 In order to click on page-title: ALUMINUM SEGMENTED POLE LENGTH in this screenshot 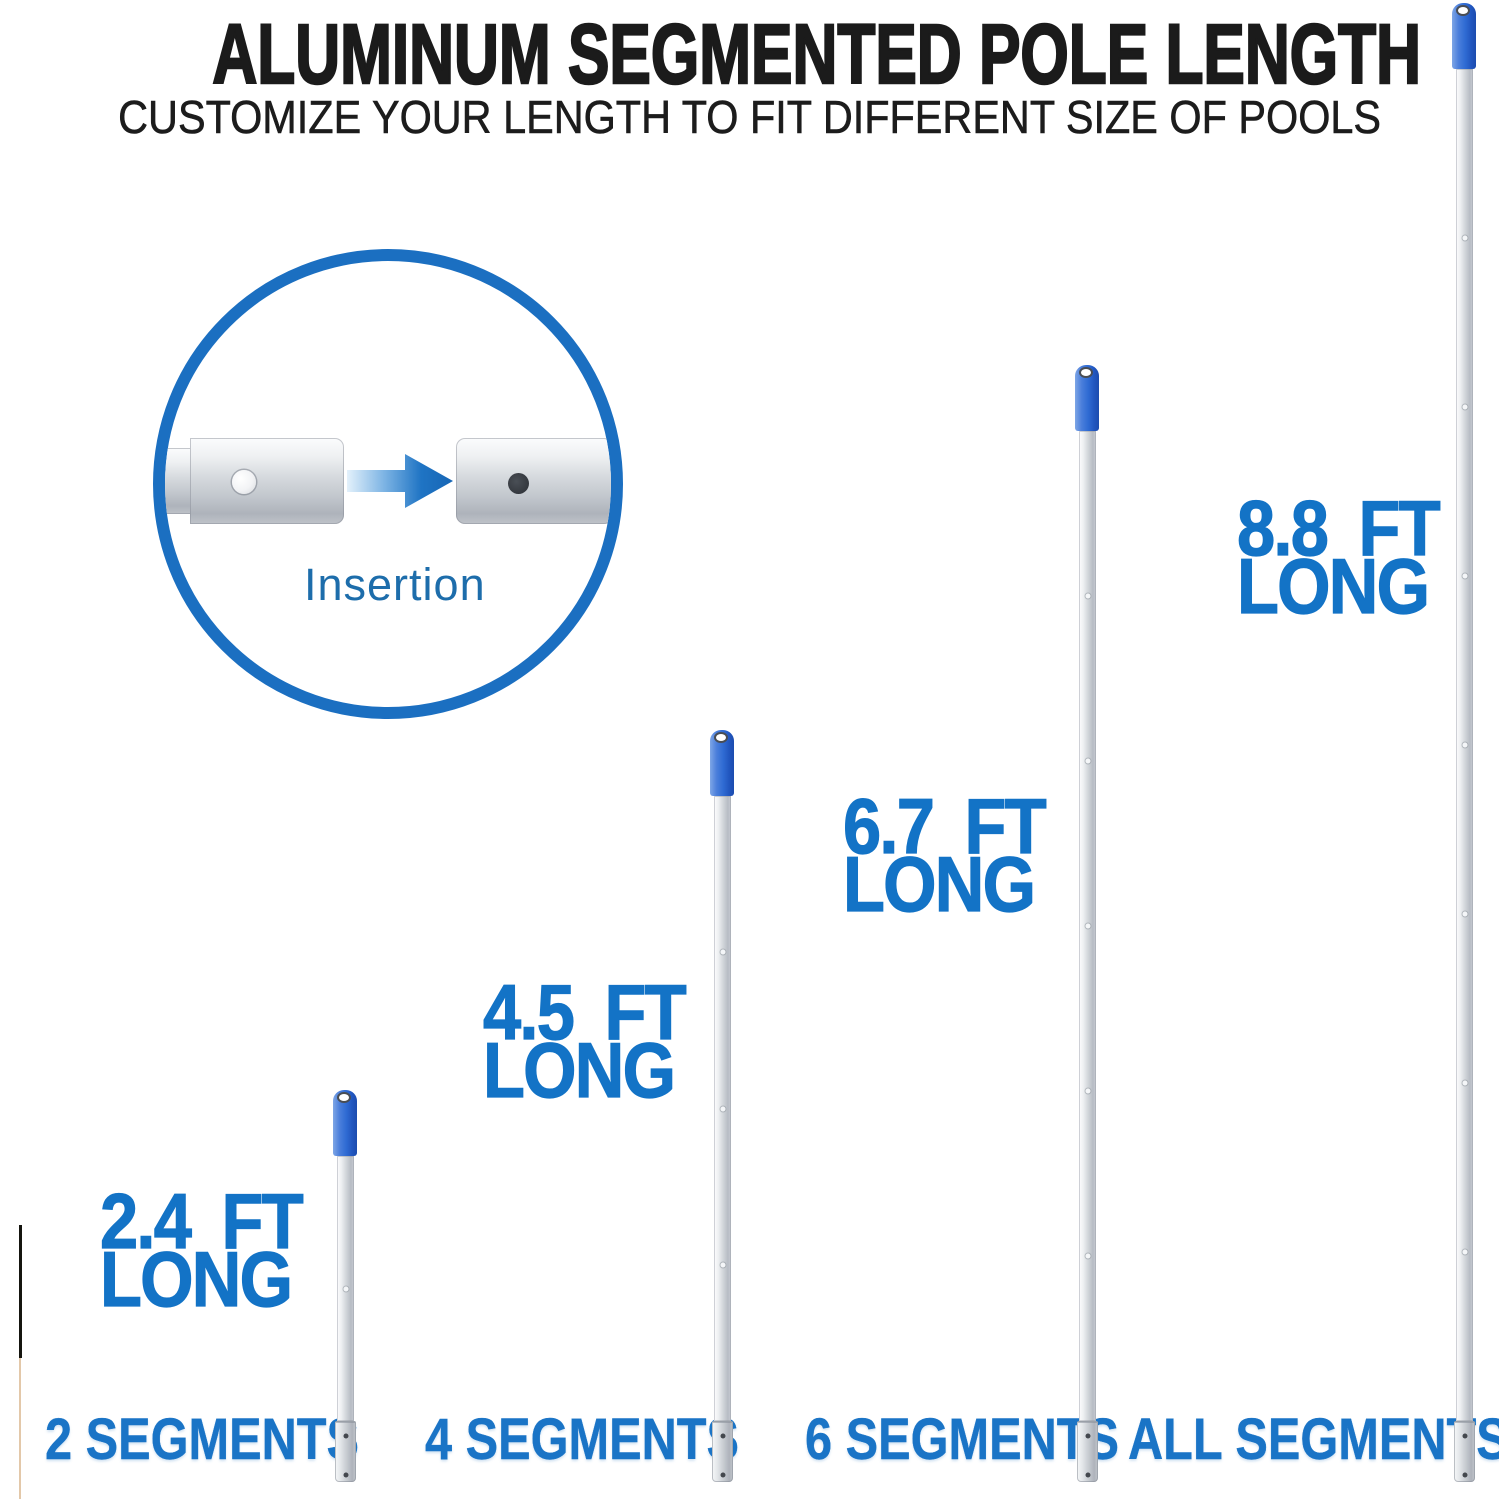, I will do `click(749, 54)`.